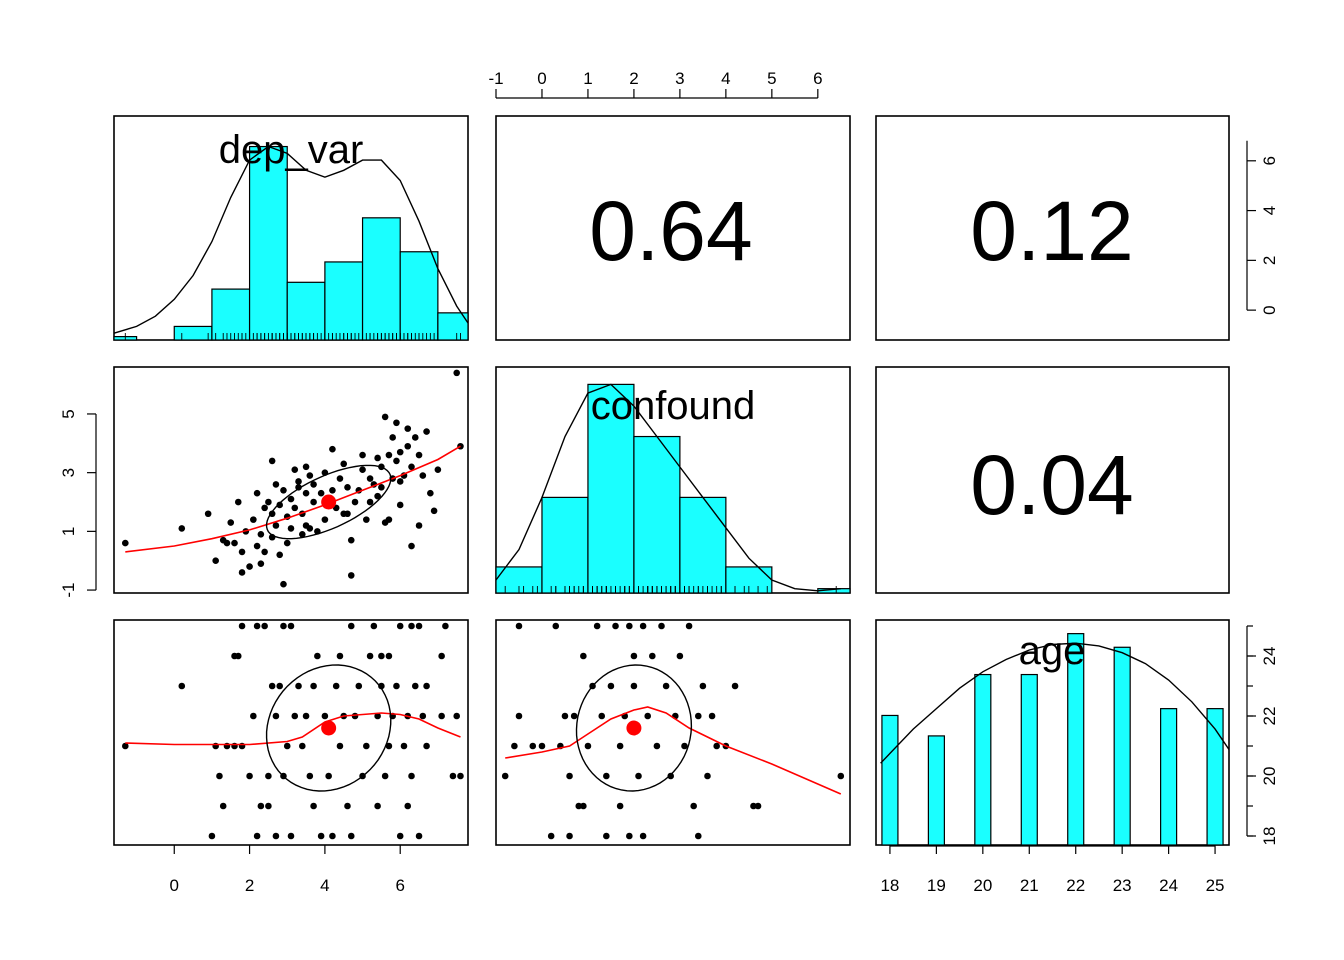  I want to click on x-axis-tick-label: 23, so click(1122, 885).